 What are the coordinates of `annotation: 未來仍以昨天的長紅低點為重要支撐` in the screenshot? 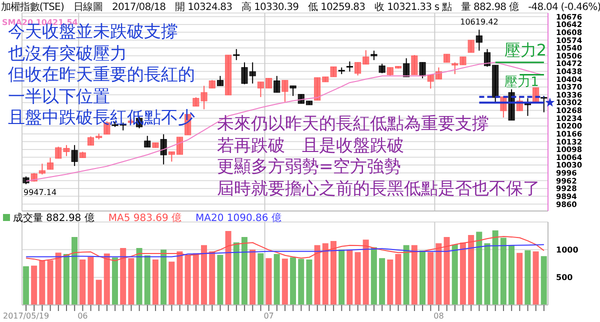 It's located at (353, 125).